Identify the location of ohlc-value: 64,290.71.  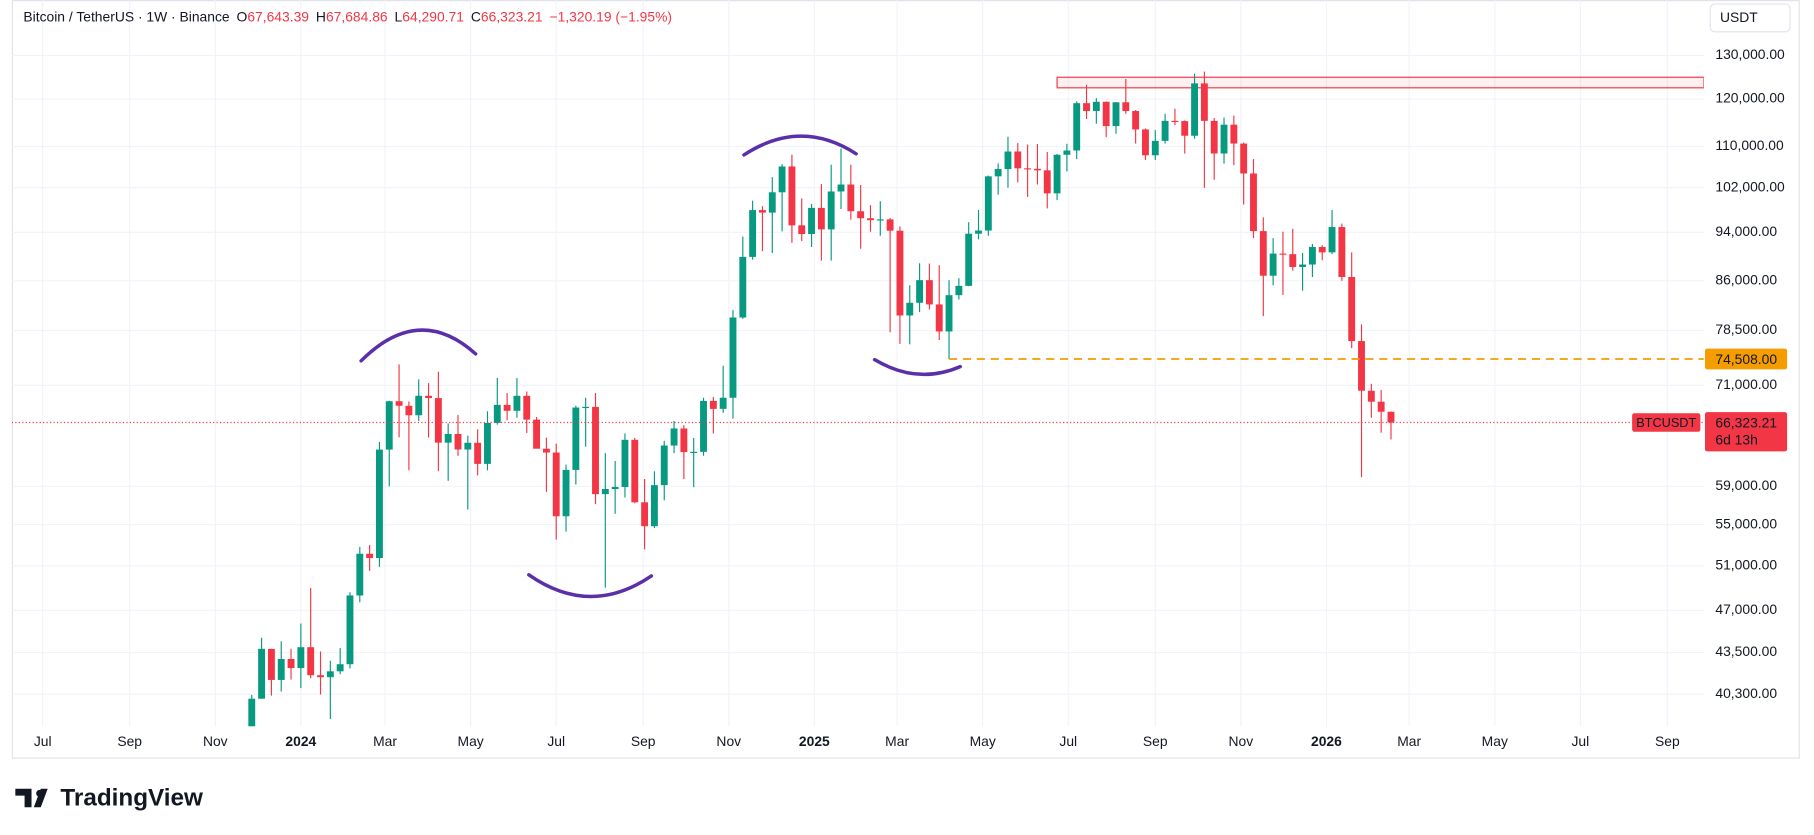
(433, 16).